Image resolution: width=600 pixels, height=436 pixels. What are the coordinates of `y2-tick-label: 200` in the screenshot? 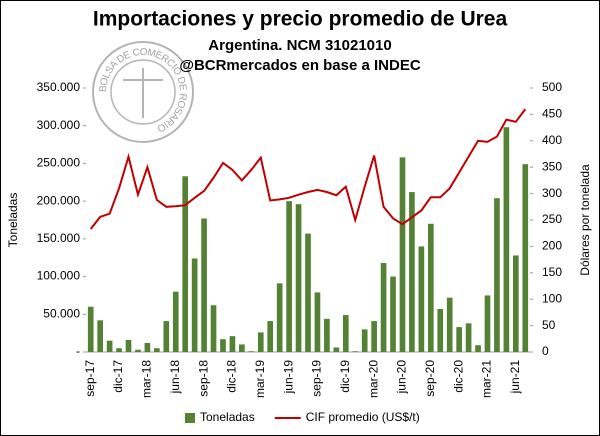 It's located at (552, 246).